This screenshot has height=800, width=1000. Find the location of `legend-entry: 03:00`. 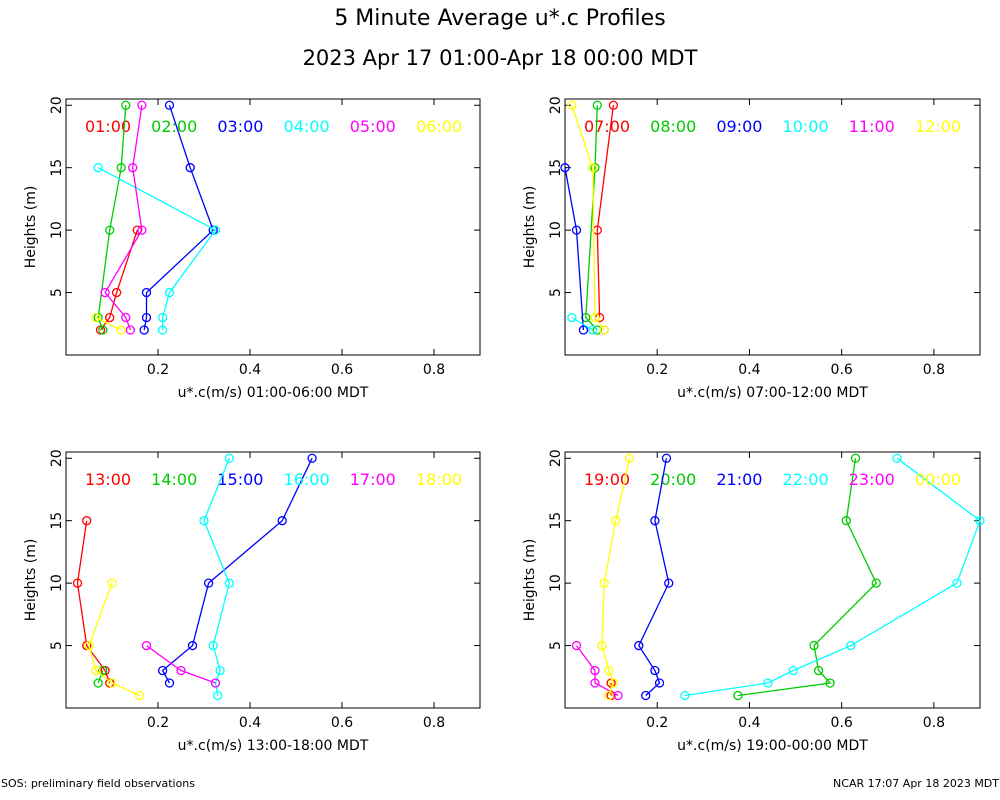

legend-entry: 03:00 is located at coordinates (240, 126).